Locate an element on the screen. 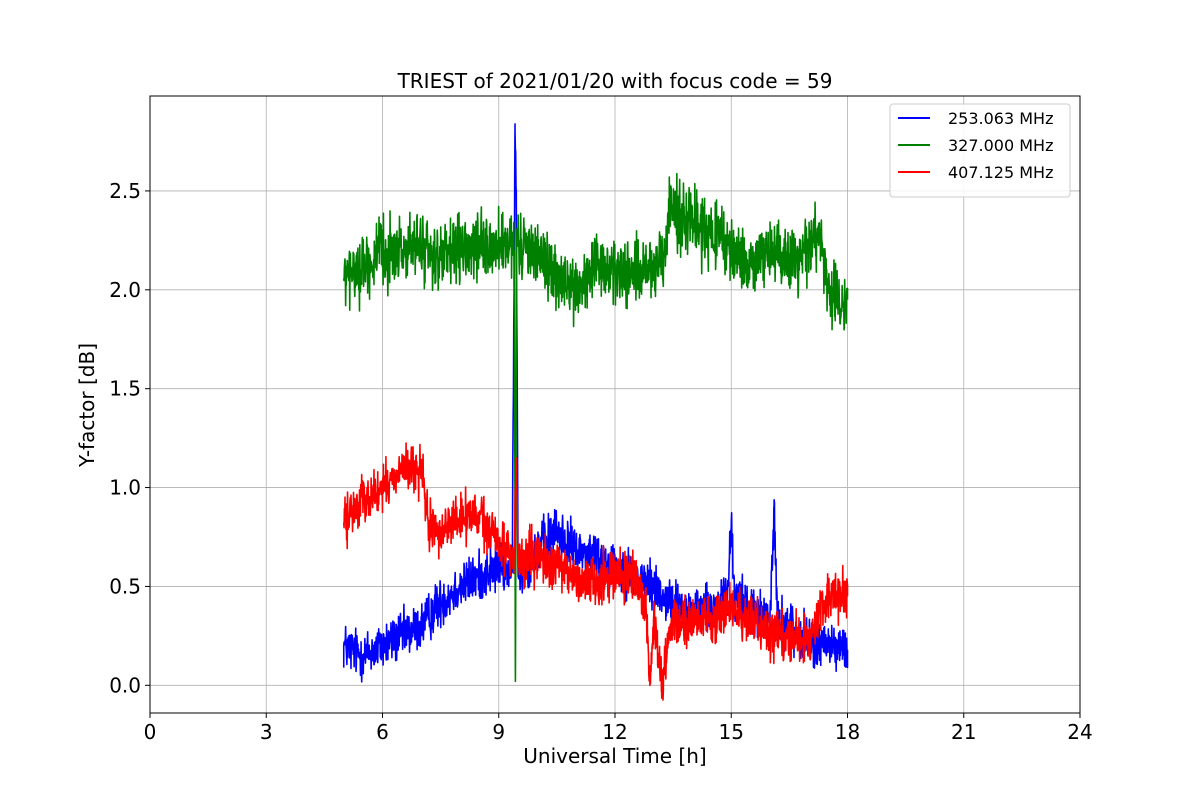  x-tick-label: 24 is located at coordinates (1079, 732).